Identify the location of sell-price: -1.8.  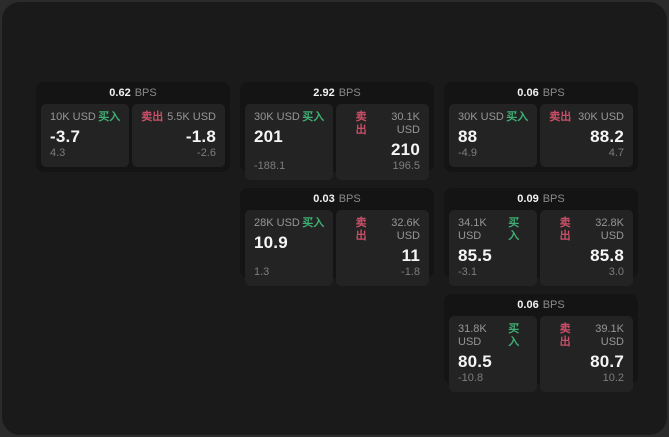
(200, 136).